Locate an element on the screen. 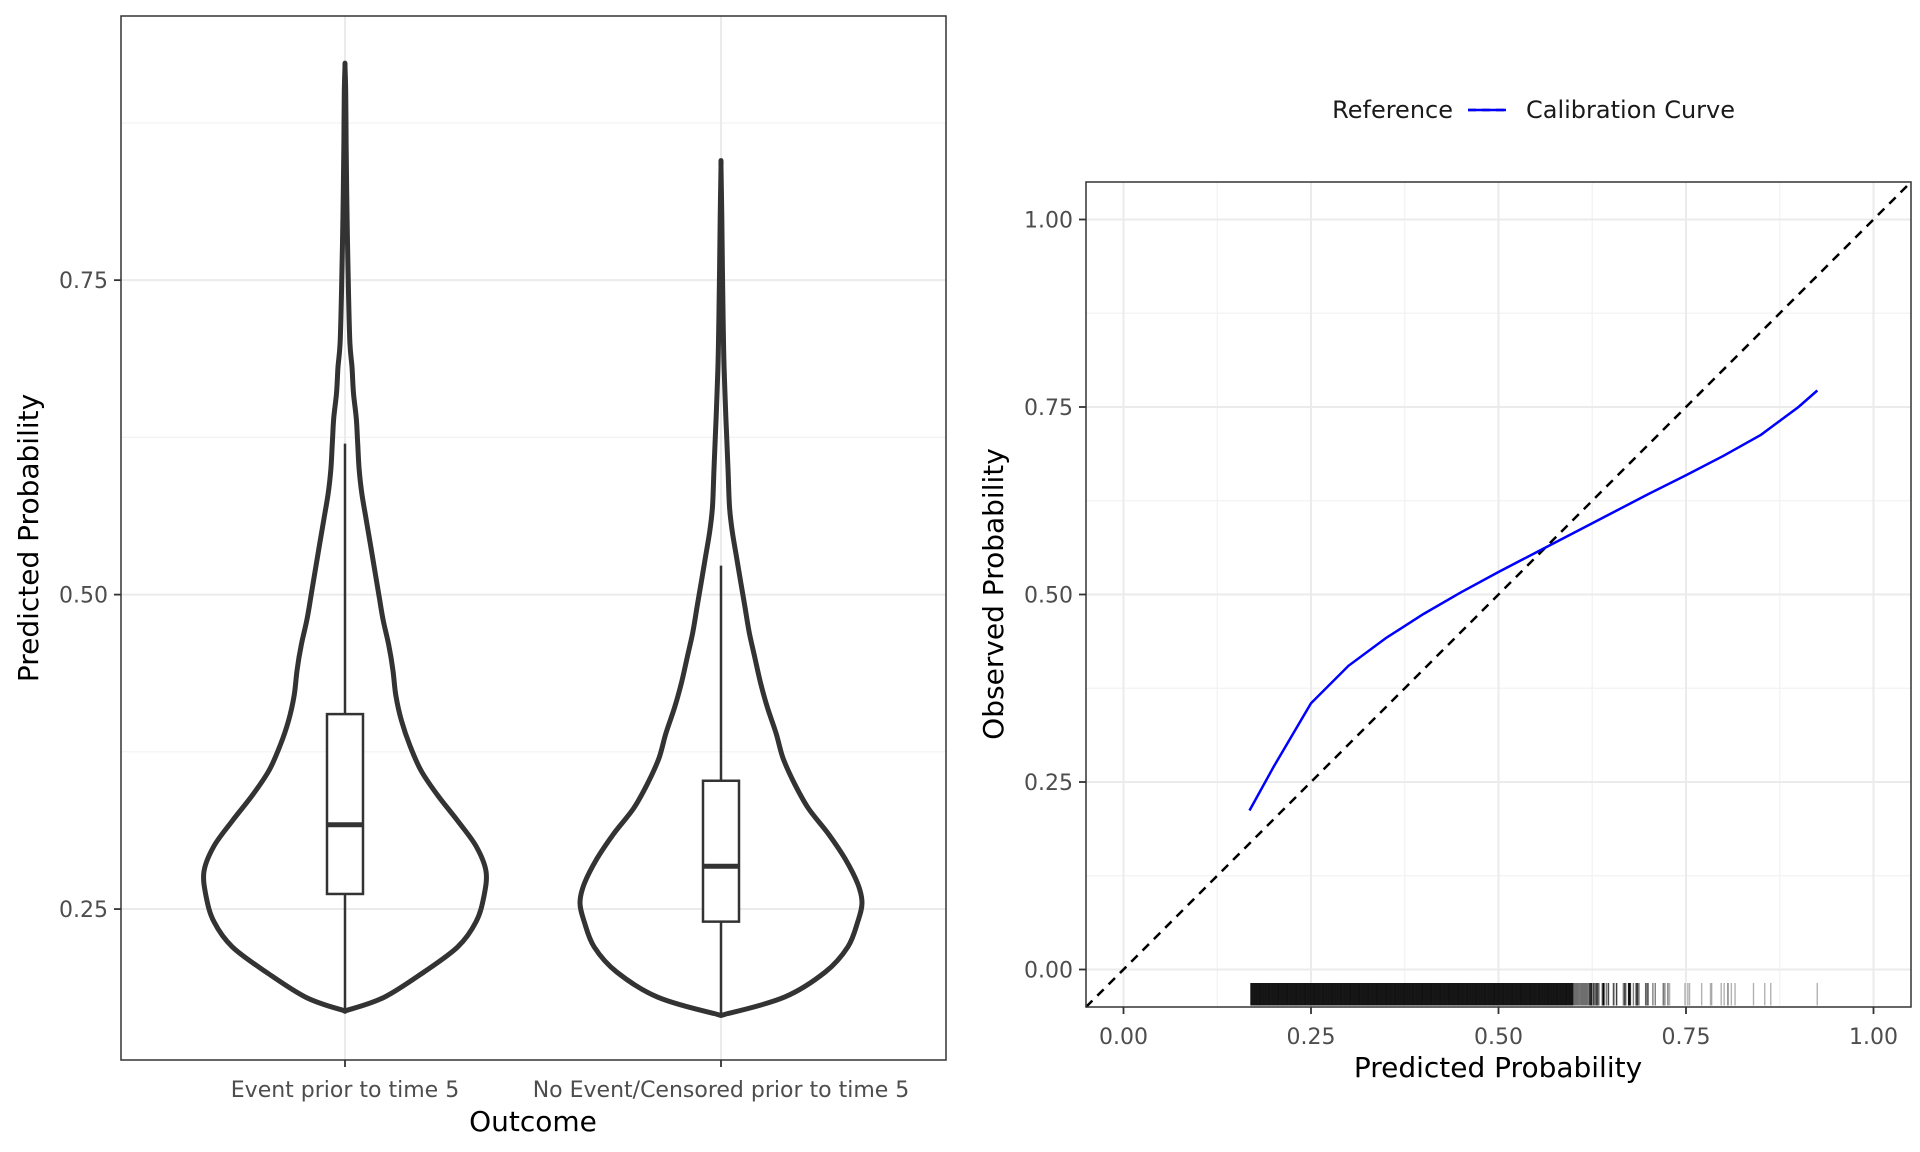  box-event is located at coordinates (345, 804).